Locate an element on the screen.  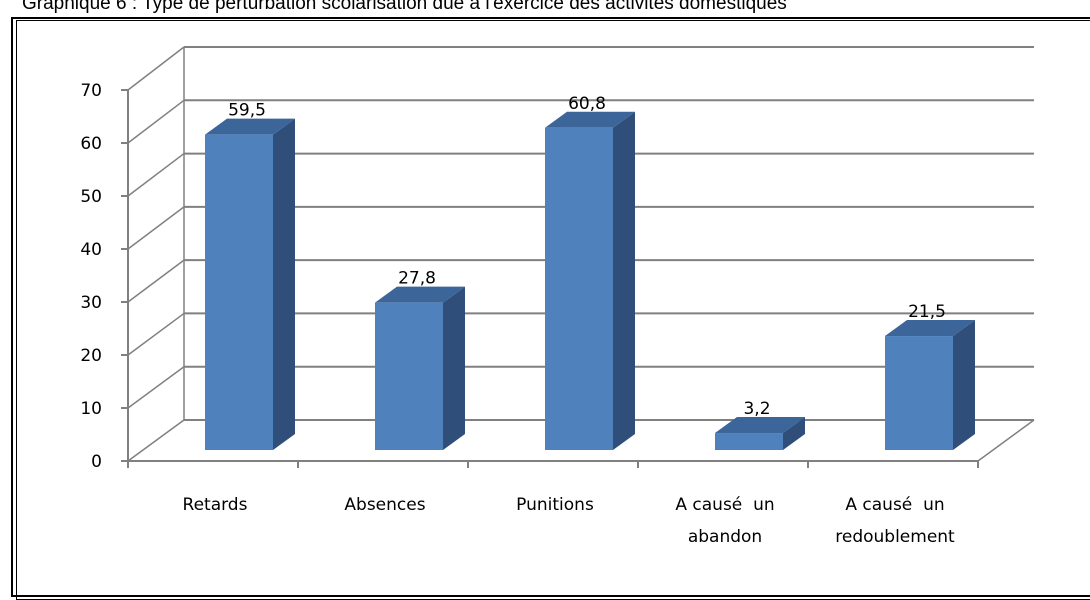
category-label-1-0: Absences is located at coordinates (384, 505).